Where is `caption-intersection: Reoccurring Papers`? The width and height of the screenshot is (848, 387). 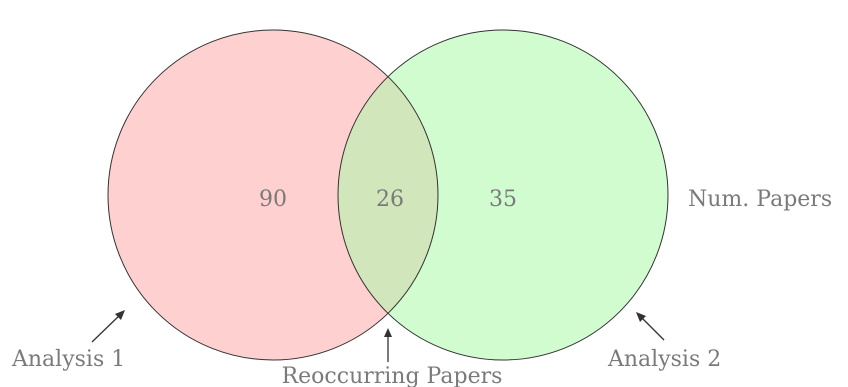 caption-intersection: Reoccurring Papers is located at coordinates (392, 375).